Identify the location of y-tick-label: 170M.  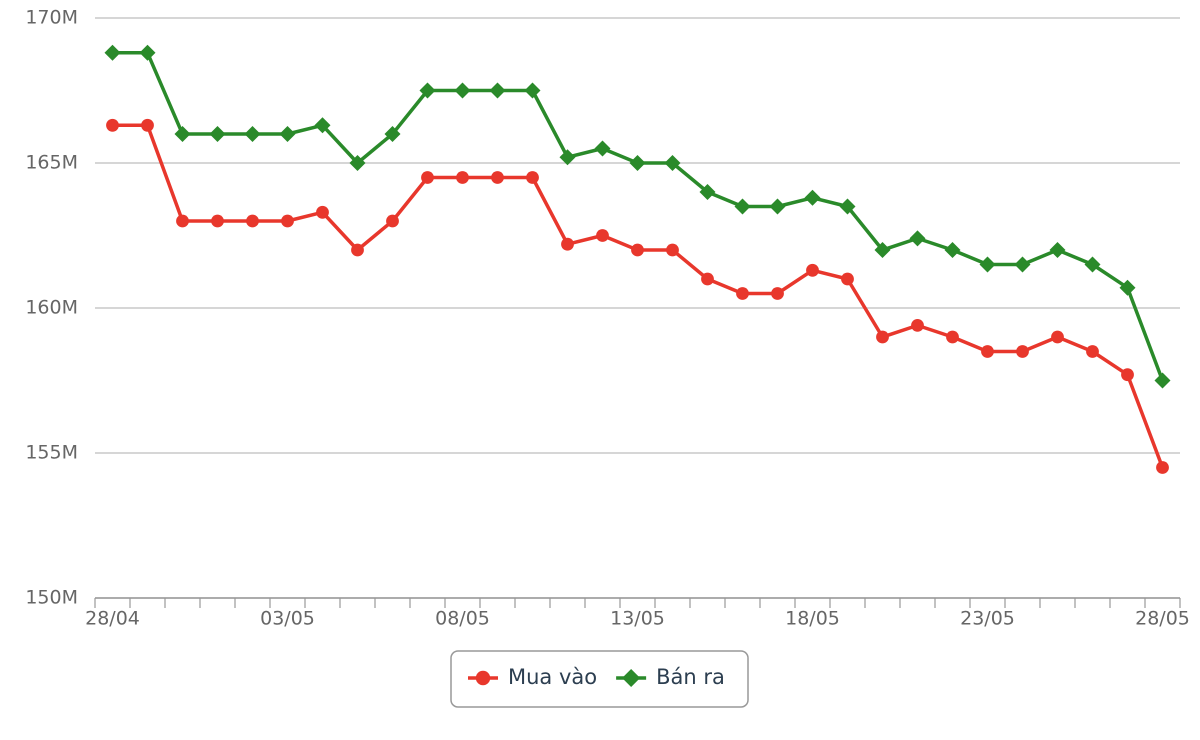
(51, 18).